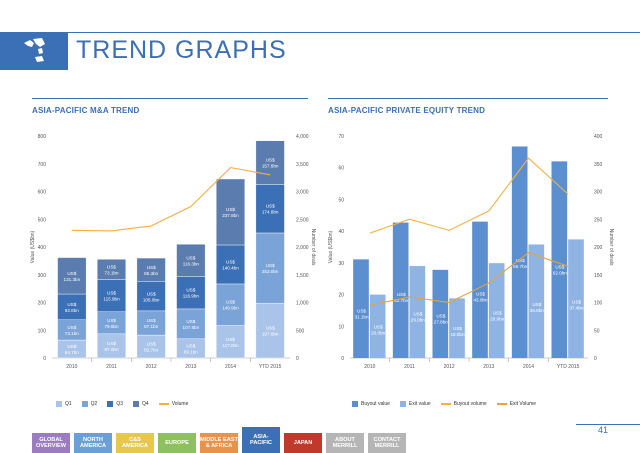 The image size is (640, 453). What do you see at coordinates (497, 318) in the screenshot?
I see `data-label: 29.9bn` at bounding box center [497, 318].